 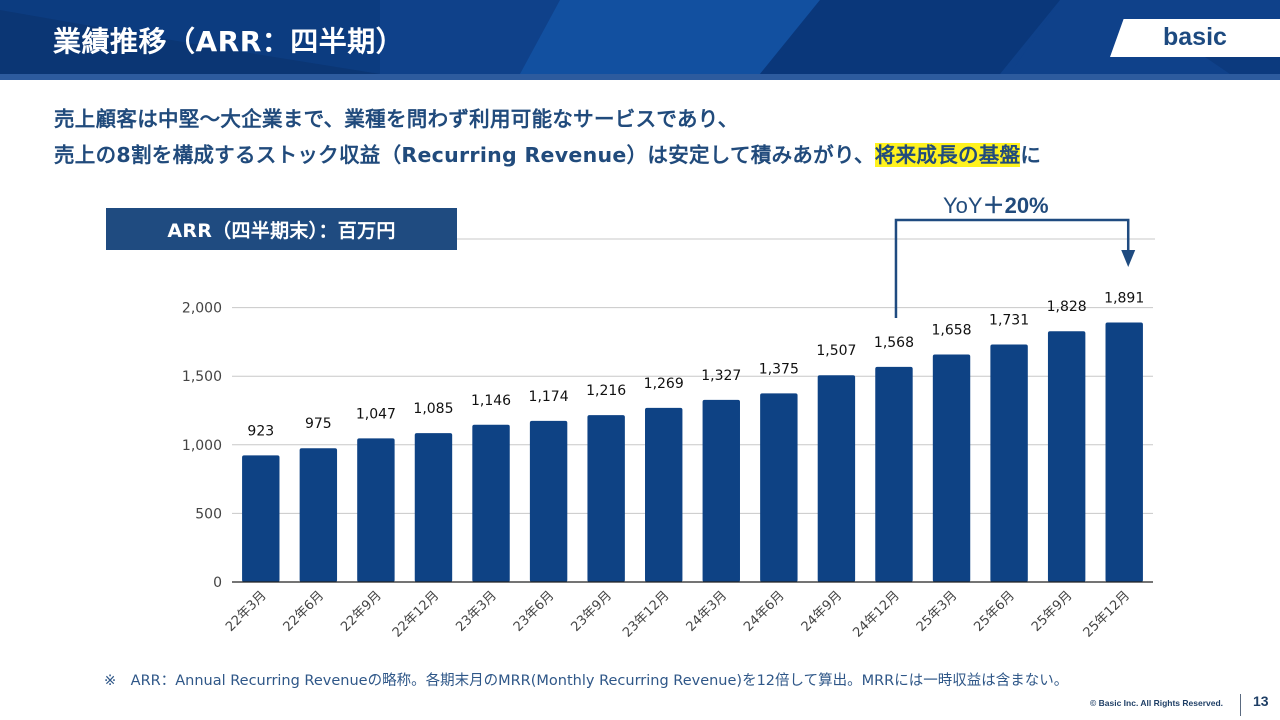 What do you see at coordinates (260, 431) in the screenshot?
I see `data-label: 923` at bounding box center [260, 431].